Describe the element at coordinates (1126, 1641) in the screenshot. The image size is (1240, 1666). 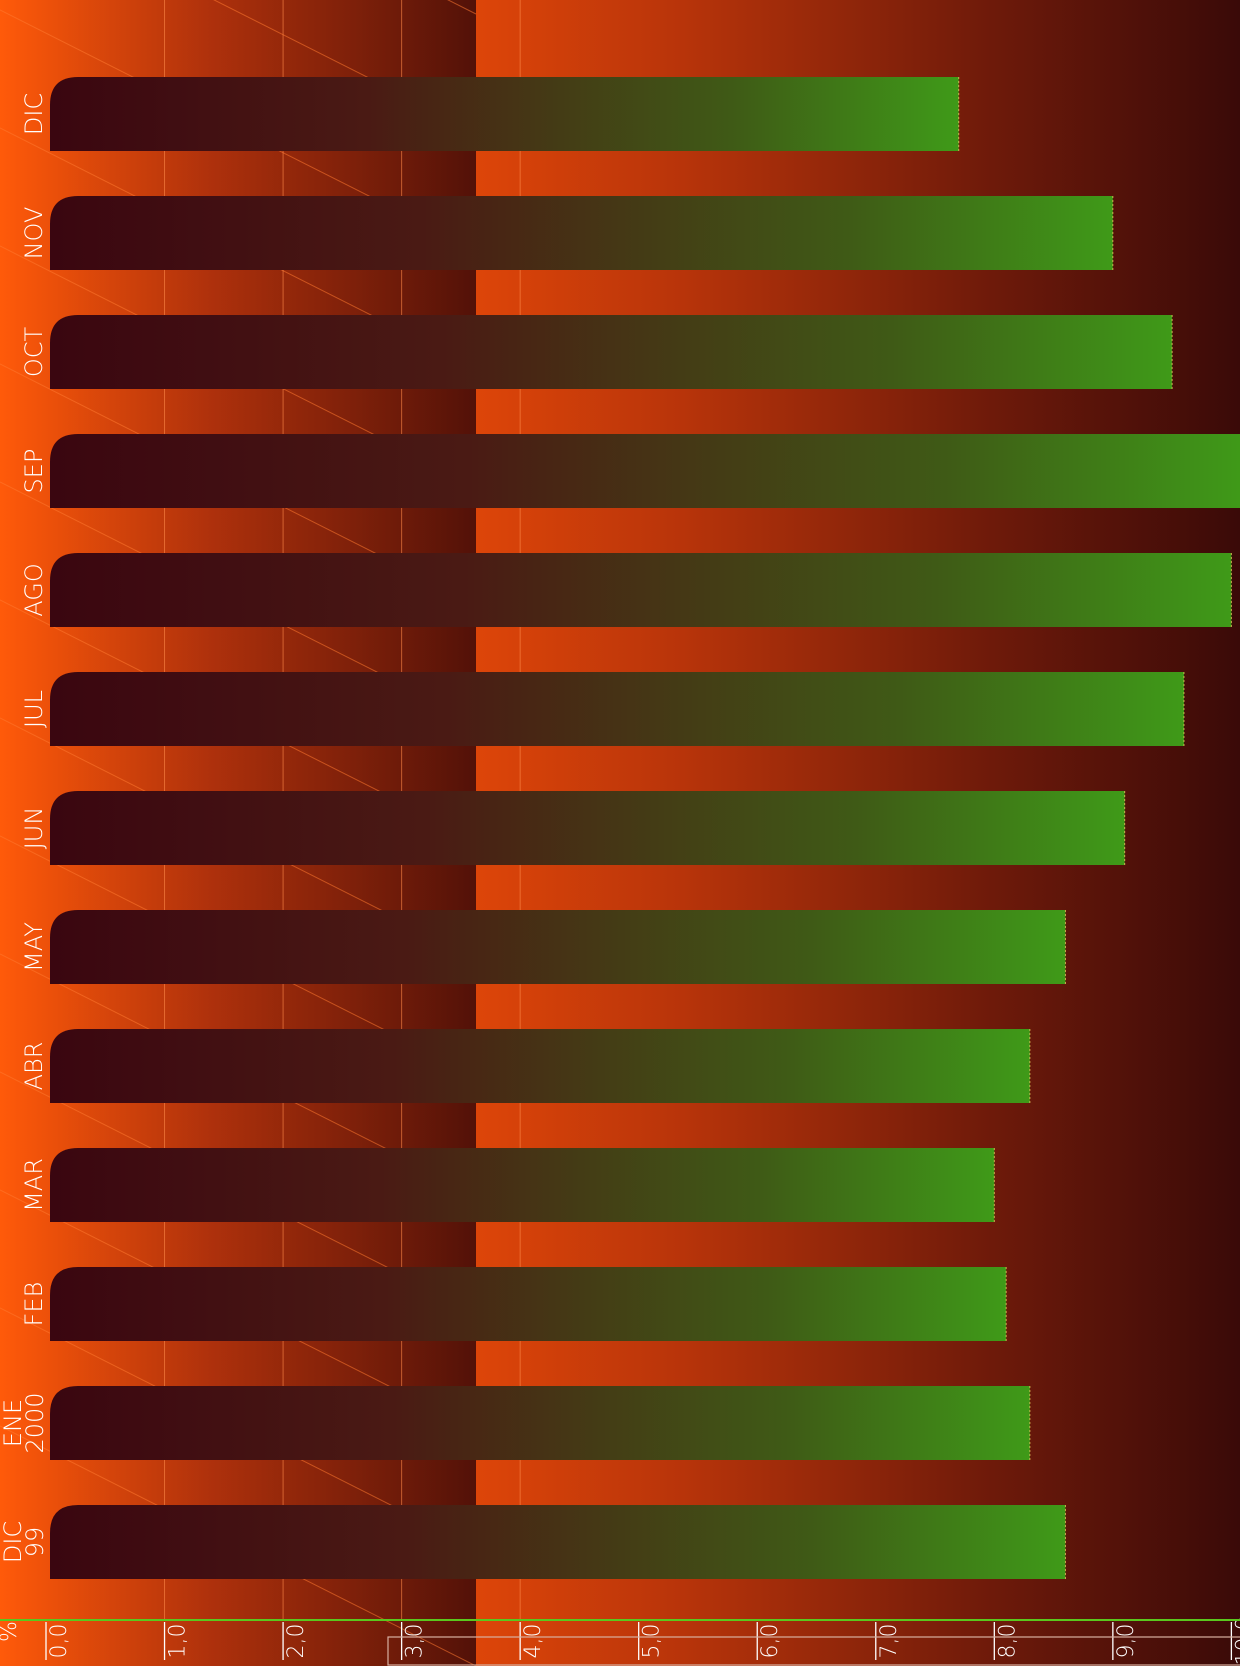
I see `tick-label: 9,0` at that location.